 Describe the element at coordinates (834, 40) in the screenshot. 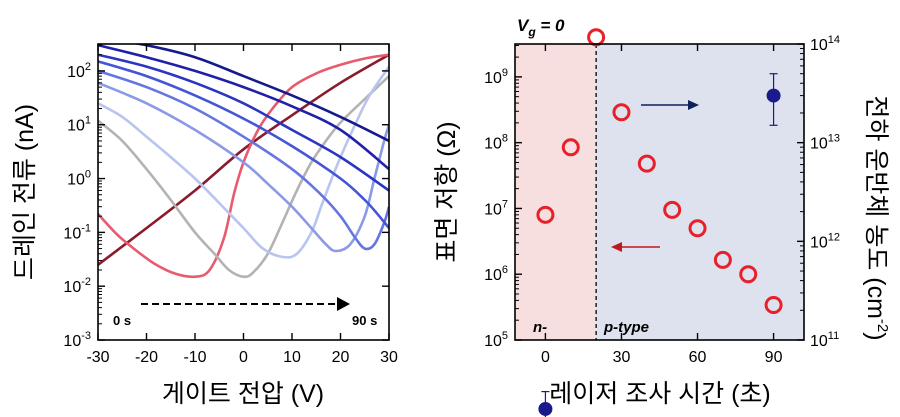

I see `right-right-y-tick-label-3-exp: 14` at that location.